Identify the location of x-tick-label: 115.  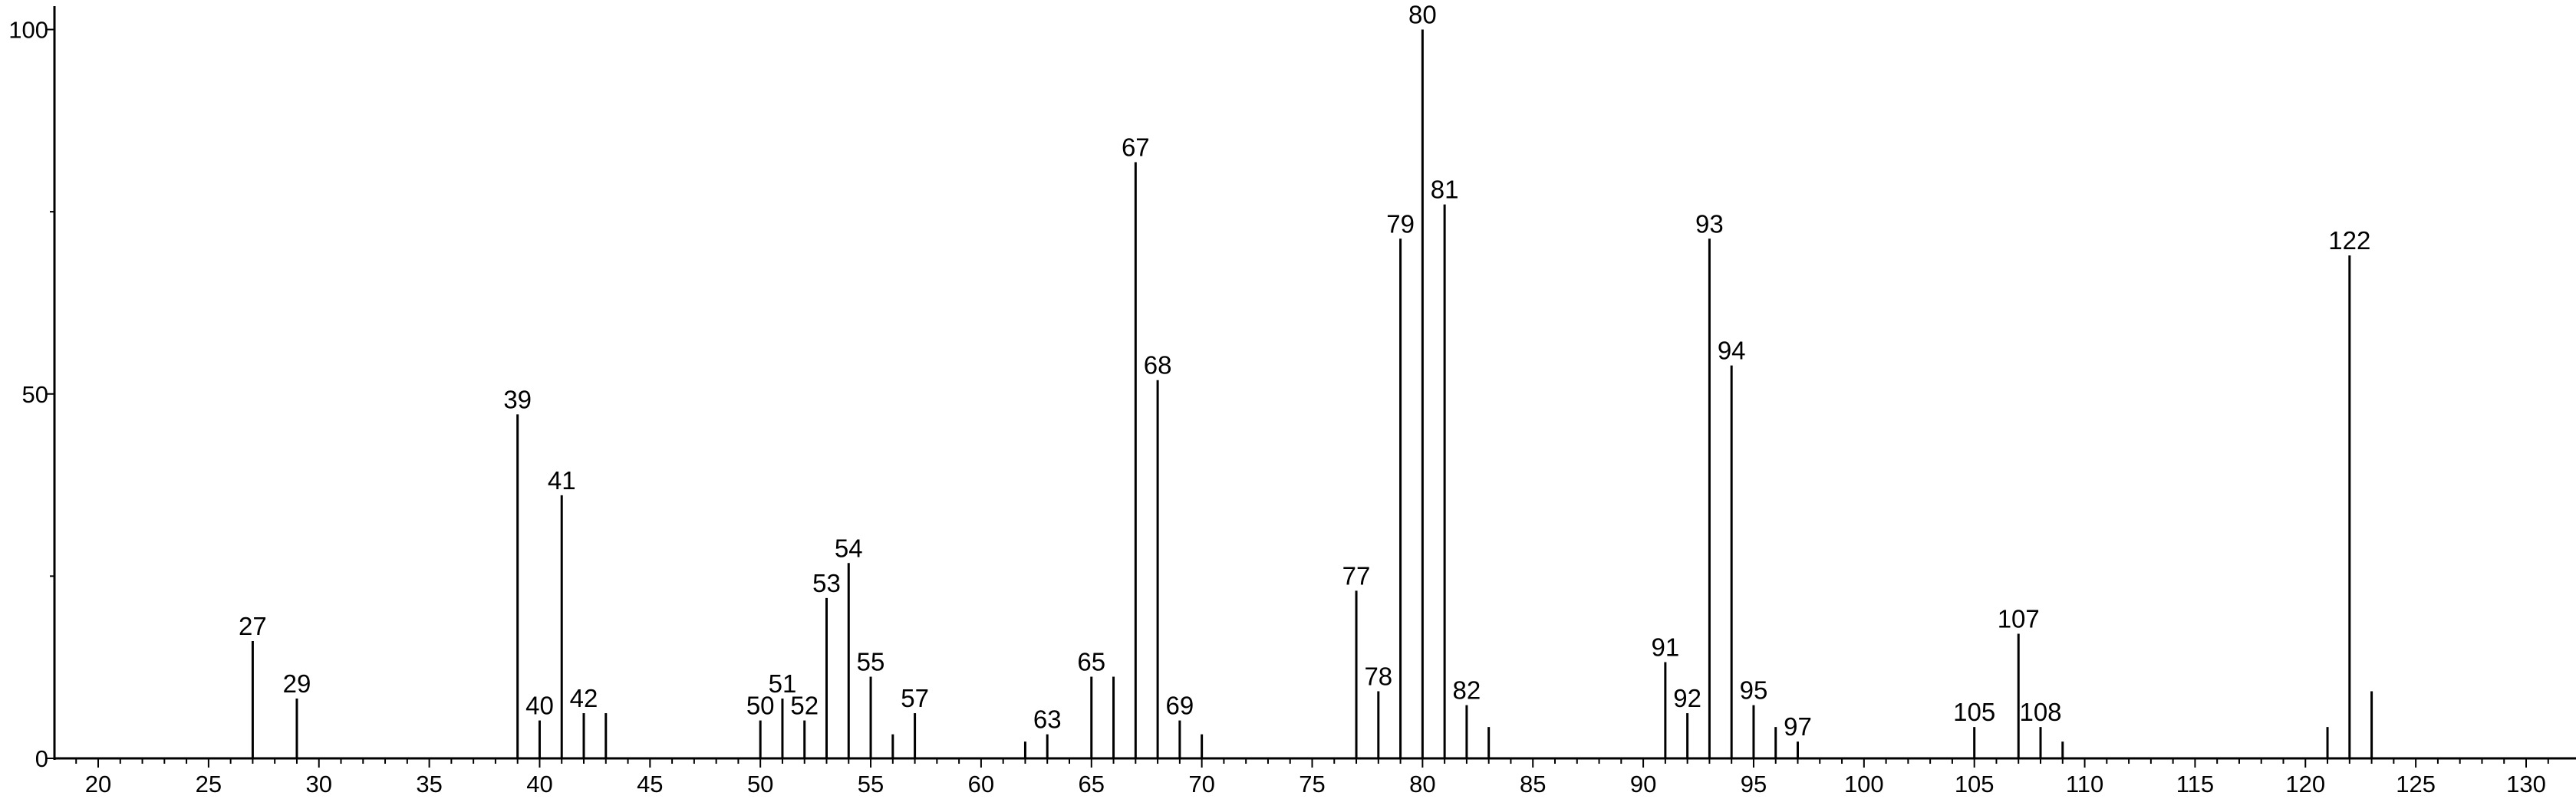
(2195, 784).